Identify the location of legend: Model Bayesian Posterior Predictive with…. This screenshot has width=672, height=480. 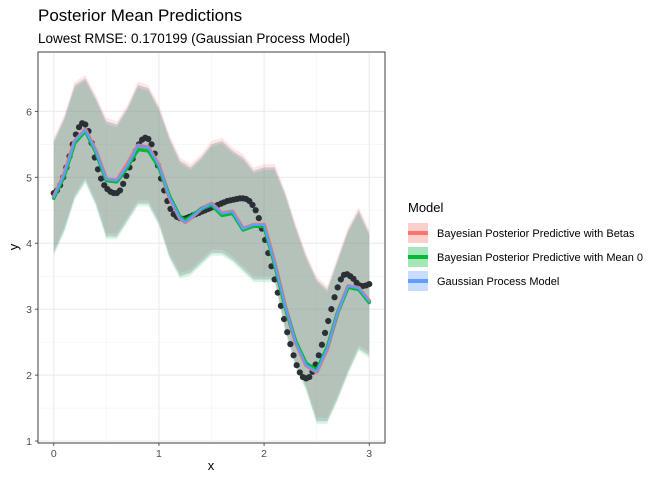
(525, 245).